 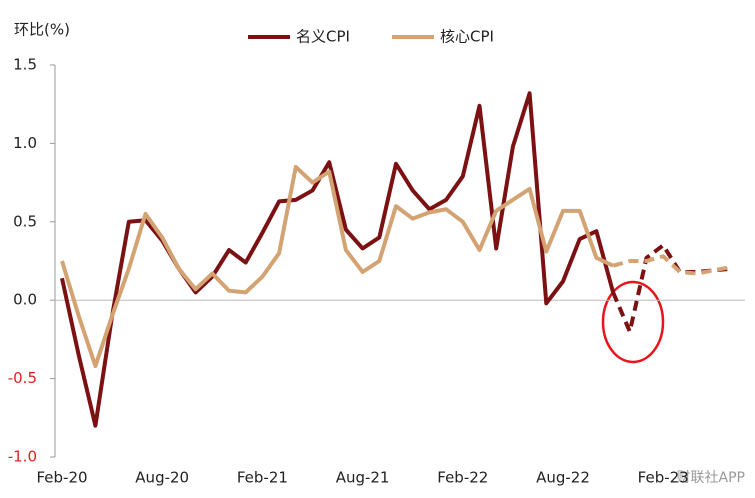 I want to click on y-tick-label: 1.5, so click(x=25, y=65).